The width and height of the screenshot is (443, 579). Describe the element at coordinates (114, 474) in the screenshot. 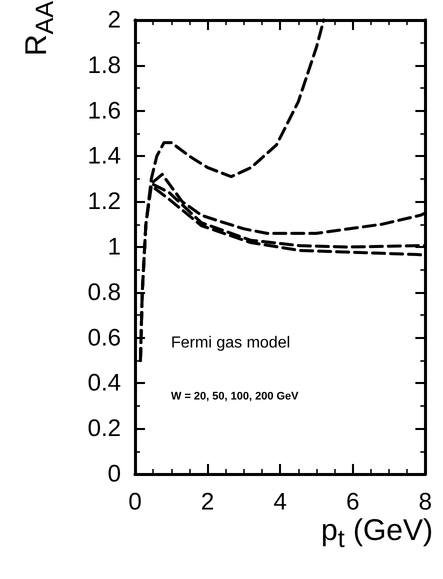

I see `y-tick-label: 0` at that location.